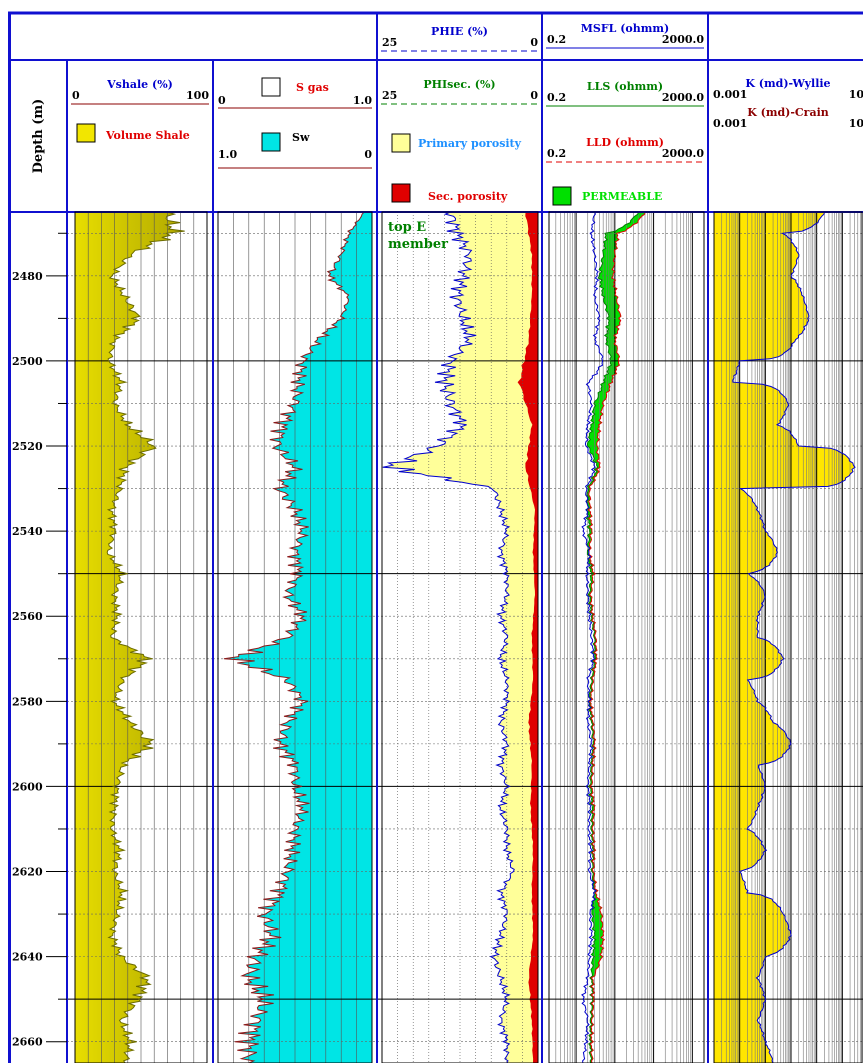 The height and width of the screenshot is (1063, 863). Describe the element at coordinates (312, 87) in the screenshot. I see `header-name: S gas` at that location.